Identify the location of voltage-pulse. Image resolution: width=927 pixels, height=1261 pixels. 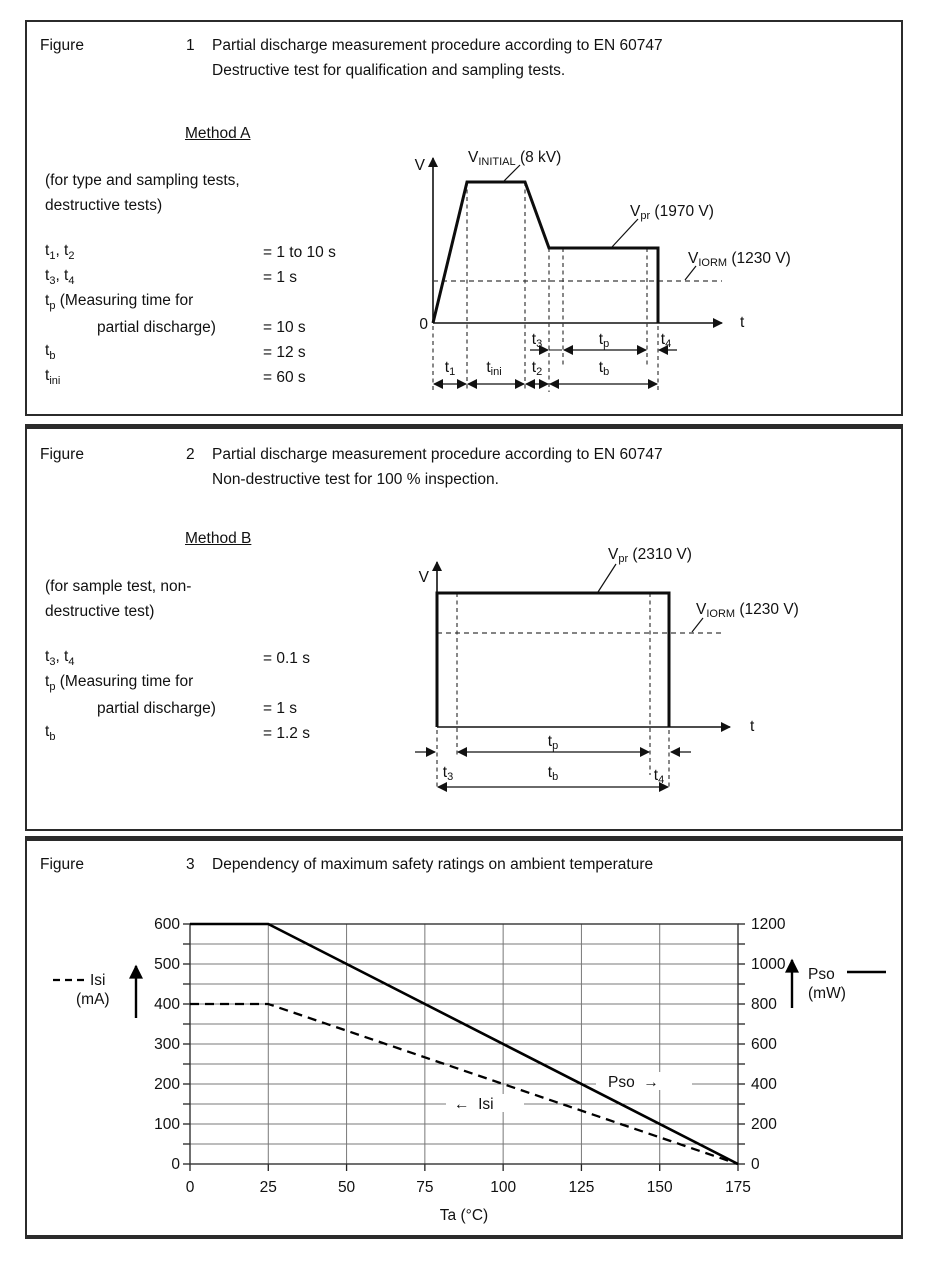
(553, 659).